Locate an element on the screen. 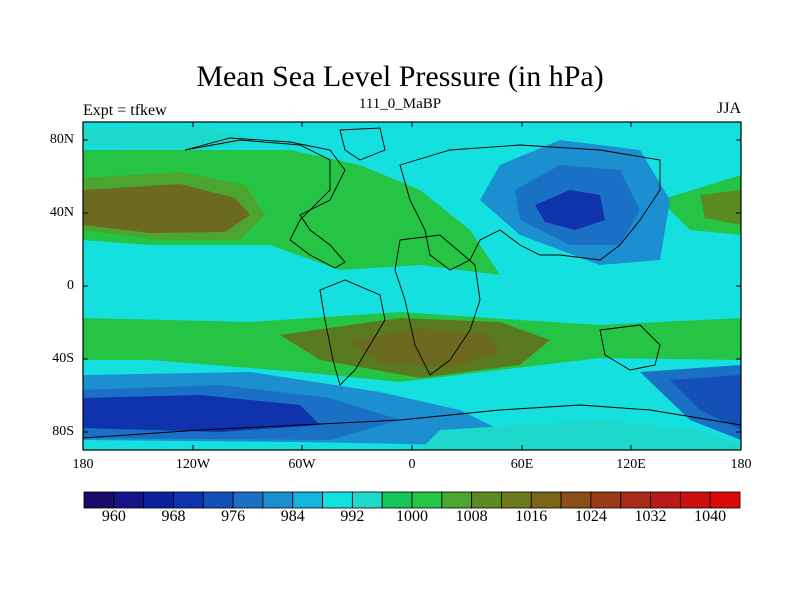  contour-arctic-light is located at coordinates (171, 137).